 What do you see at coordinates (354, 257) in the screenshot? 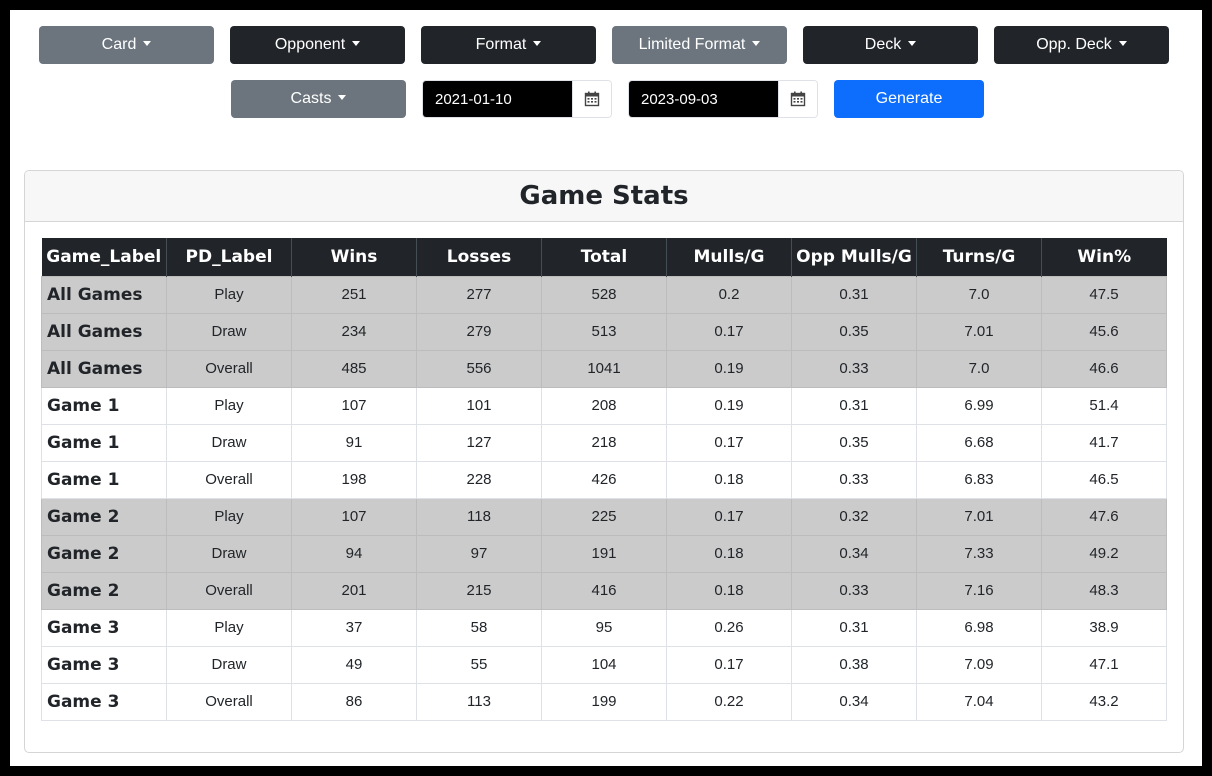
I see `column-header: Wins` at bounding box center [354, 257].